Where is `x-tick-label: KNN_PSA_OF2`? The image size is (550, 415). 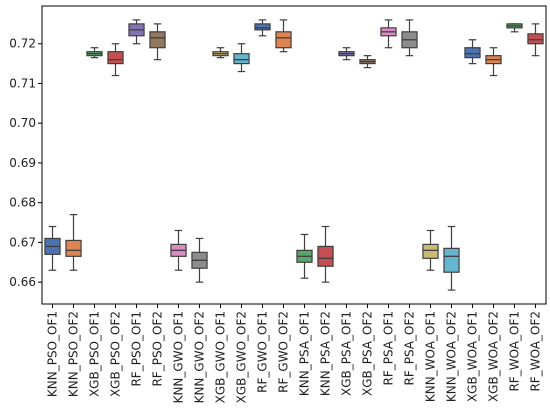
x-tick-label: KNN_PSA_OF2 is located at coordinates (326, 353).